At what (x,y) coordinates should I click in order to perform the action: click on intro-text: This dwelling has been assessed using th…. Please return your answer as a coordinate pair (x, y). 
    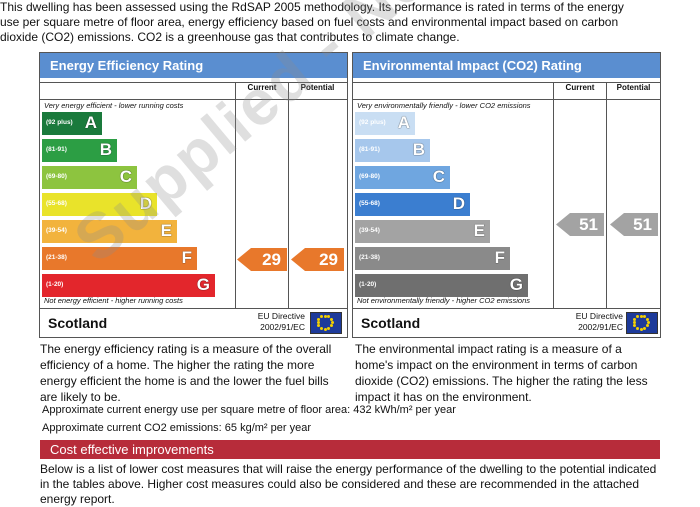
    Looking at the image, I should click on (312, 22).